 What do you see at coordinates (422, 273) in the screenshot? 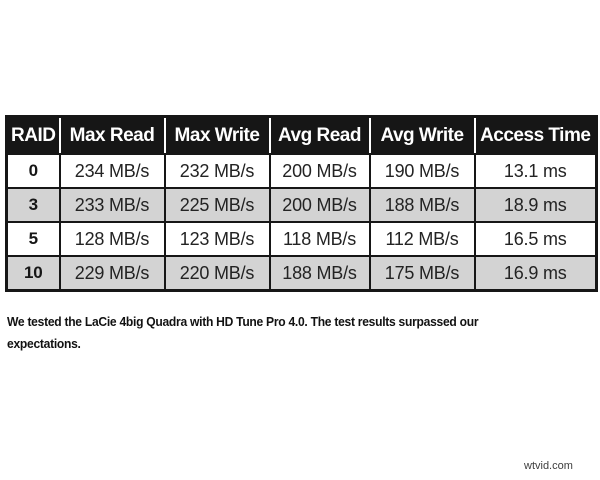
I see `value-cell: 175 MB/s` at bounding box center [422, 273].